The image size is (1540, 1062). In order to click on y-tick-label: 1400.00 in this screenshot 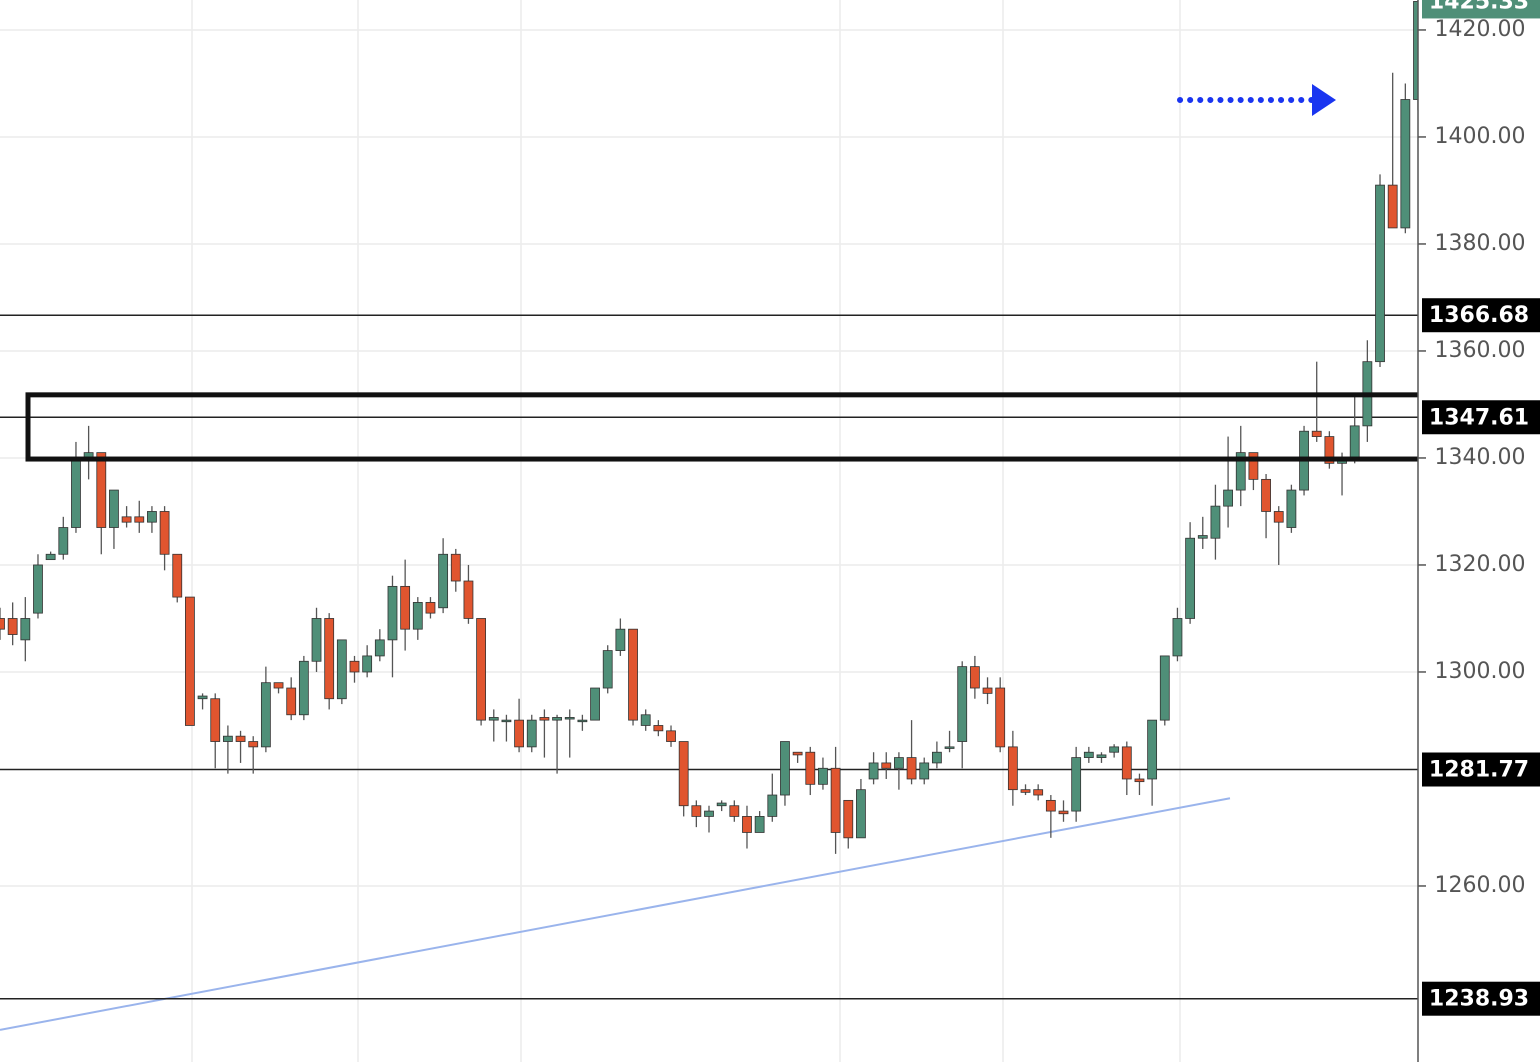, I will do `click(1480, 136)`.